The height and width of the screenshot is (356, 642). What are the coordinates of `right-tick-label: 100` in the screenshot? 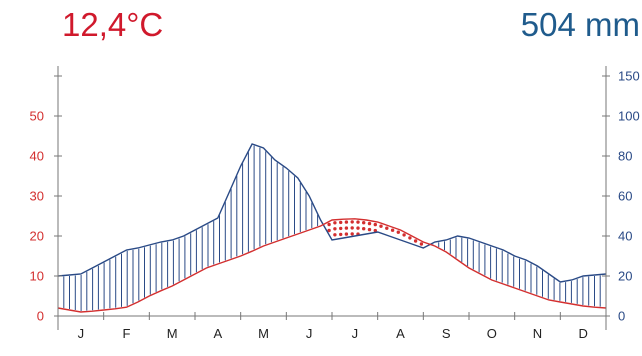 It's located at (629, 116).